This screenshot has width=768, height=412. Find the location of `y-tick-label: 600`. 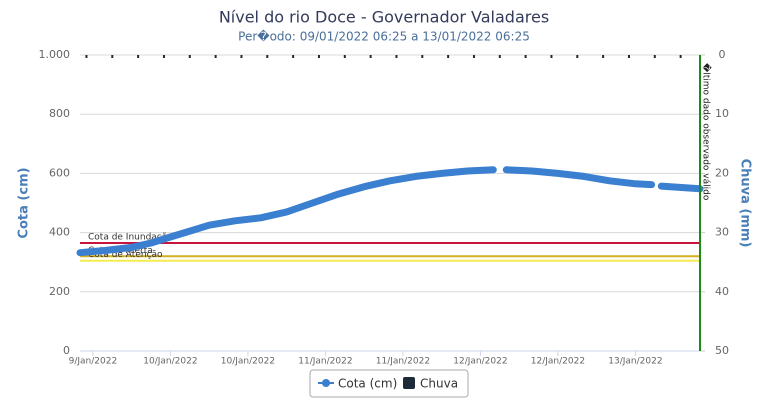

y-tick-label: 600 is located at coordinates (59, 172).